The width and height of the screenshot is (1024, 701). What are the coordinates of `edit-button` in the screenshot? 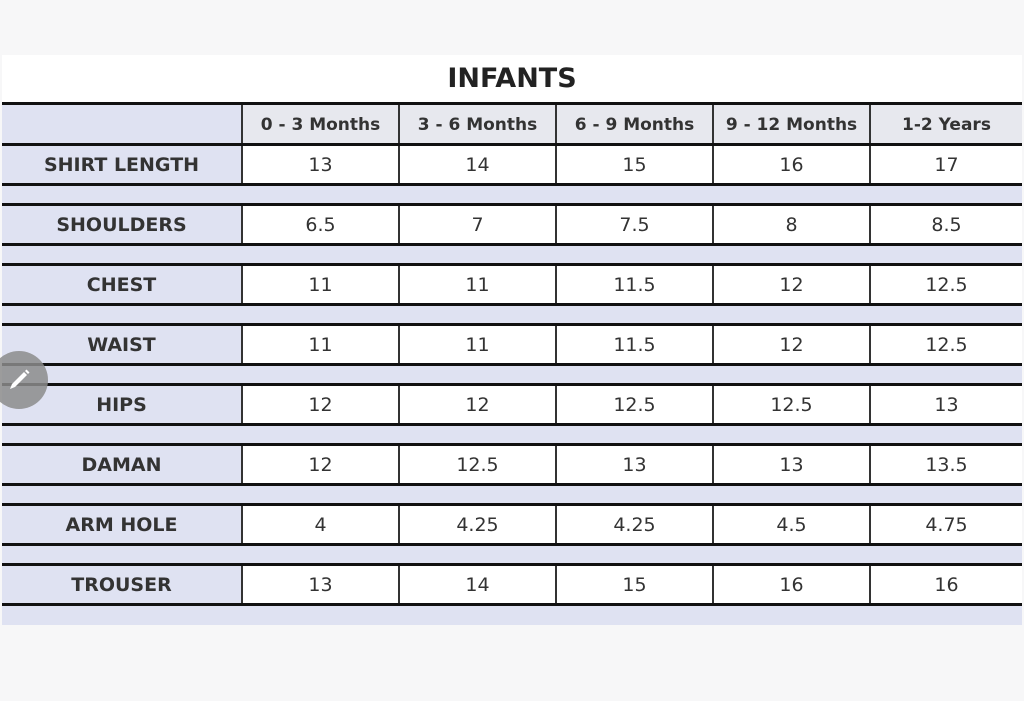 It's located at (24, 380).